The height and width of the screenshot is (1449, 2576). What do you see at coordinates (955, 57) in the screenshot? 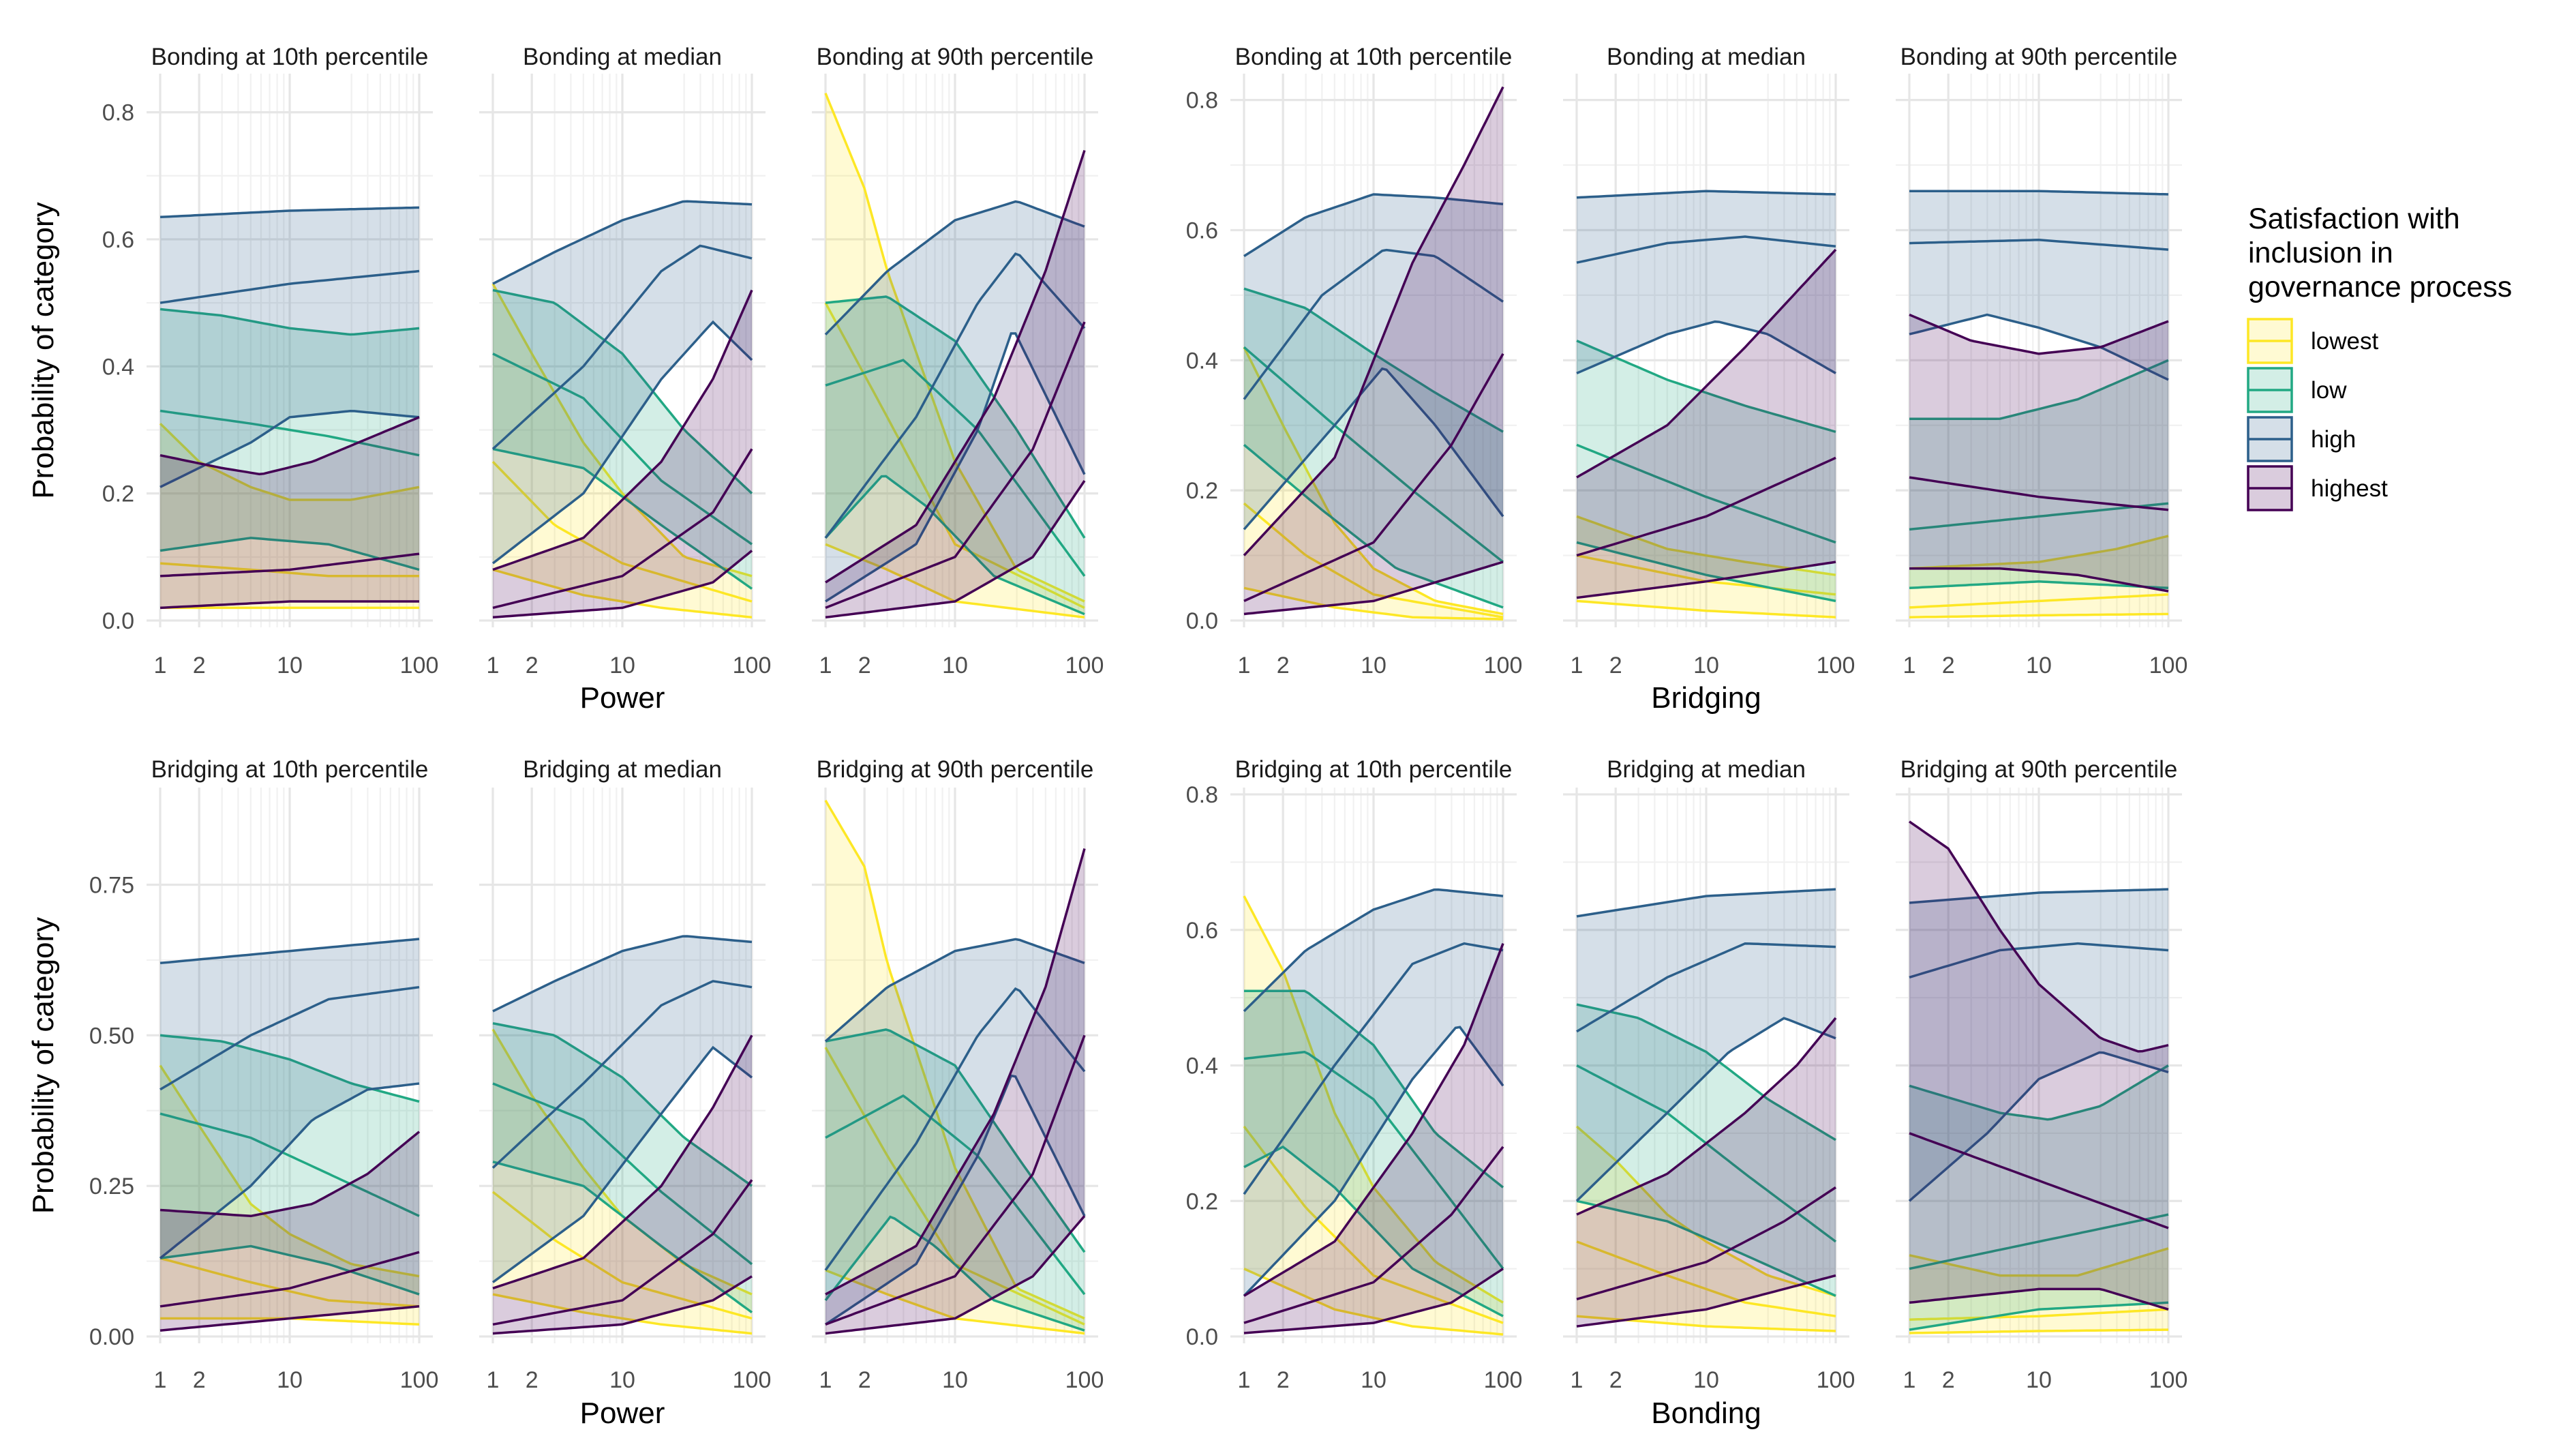
I see `facet-title: Bonding at 90th percentile` at bounding box center [955, 57].